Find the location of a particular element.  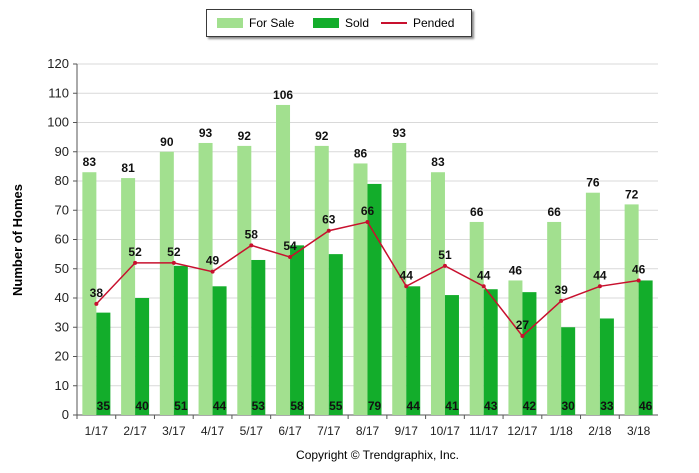

x-tick-label: 4/17 is located at coordinates (213, 431).